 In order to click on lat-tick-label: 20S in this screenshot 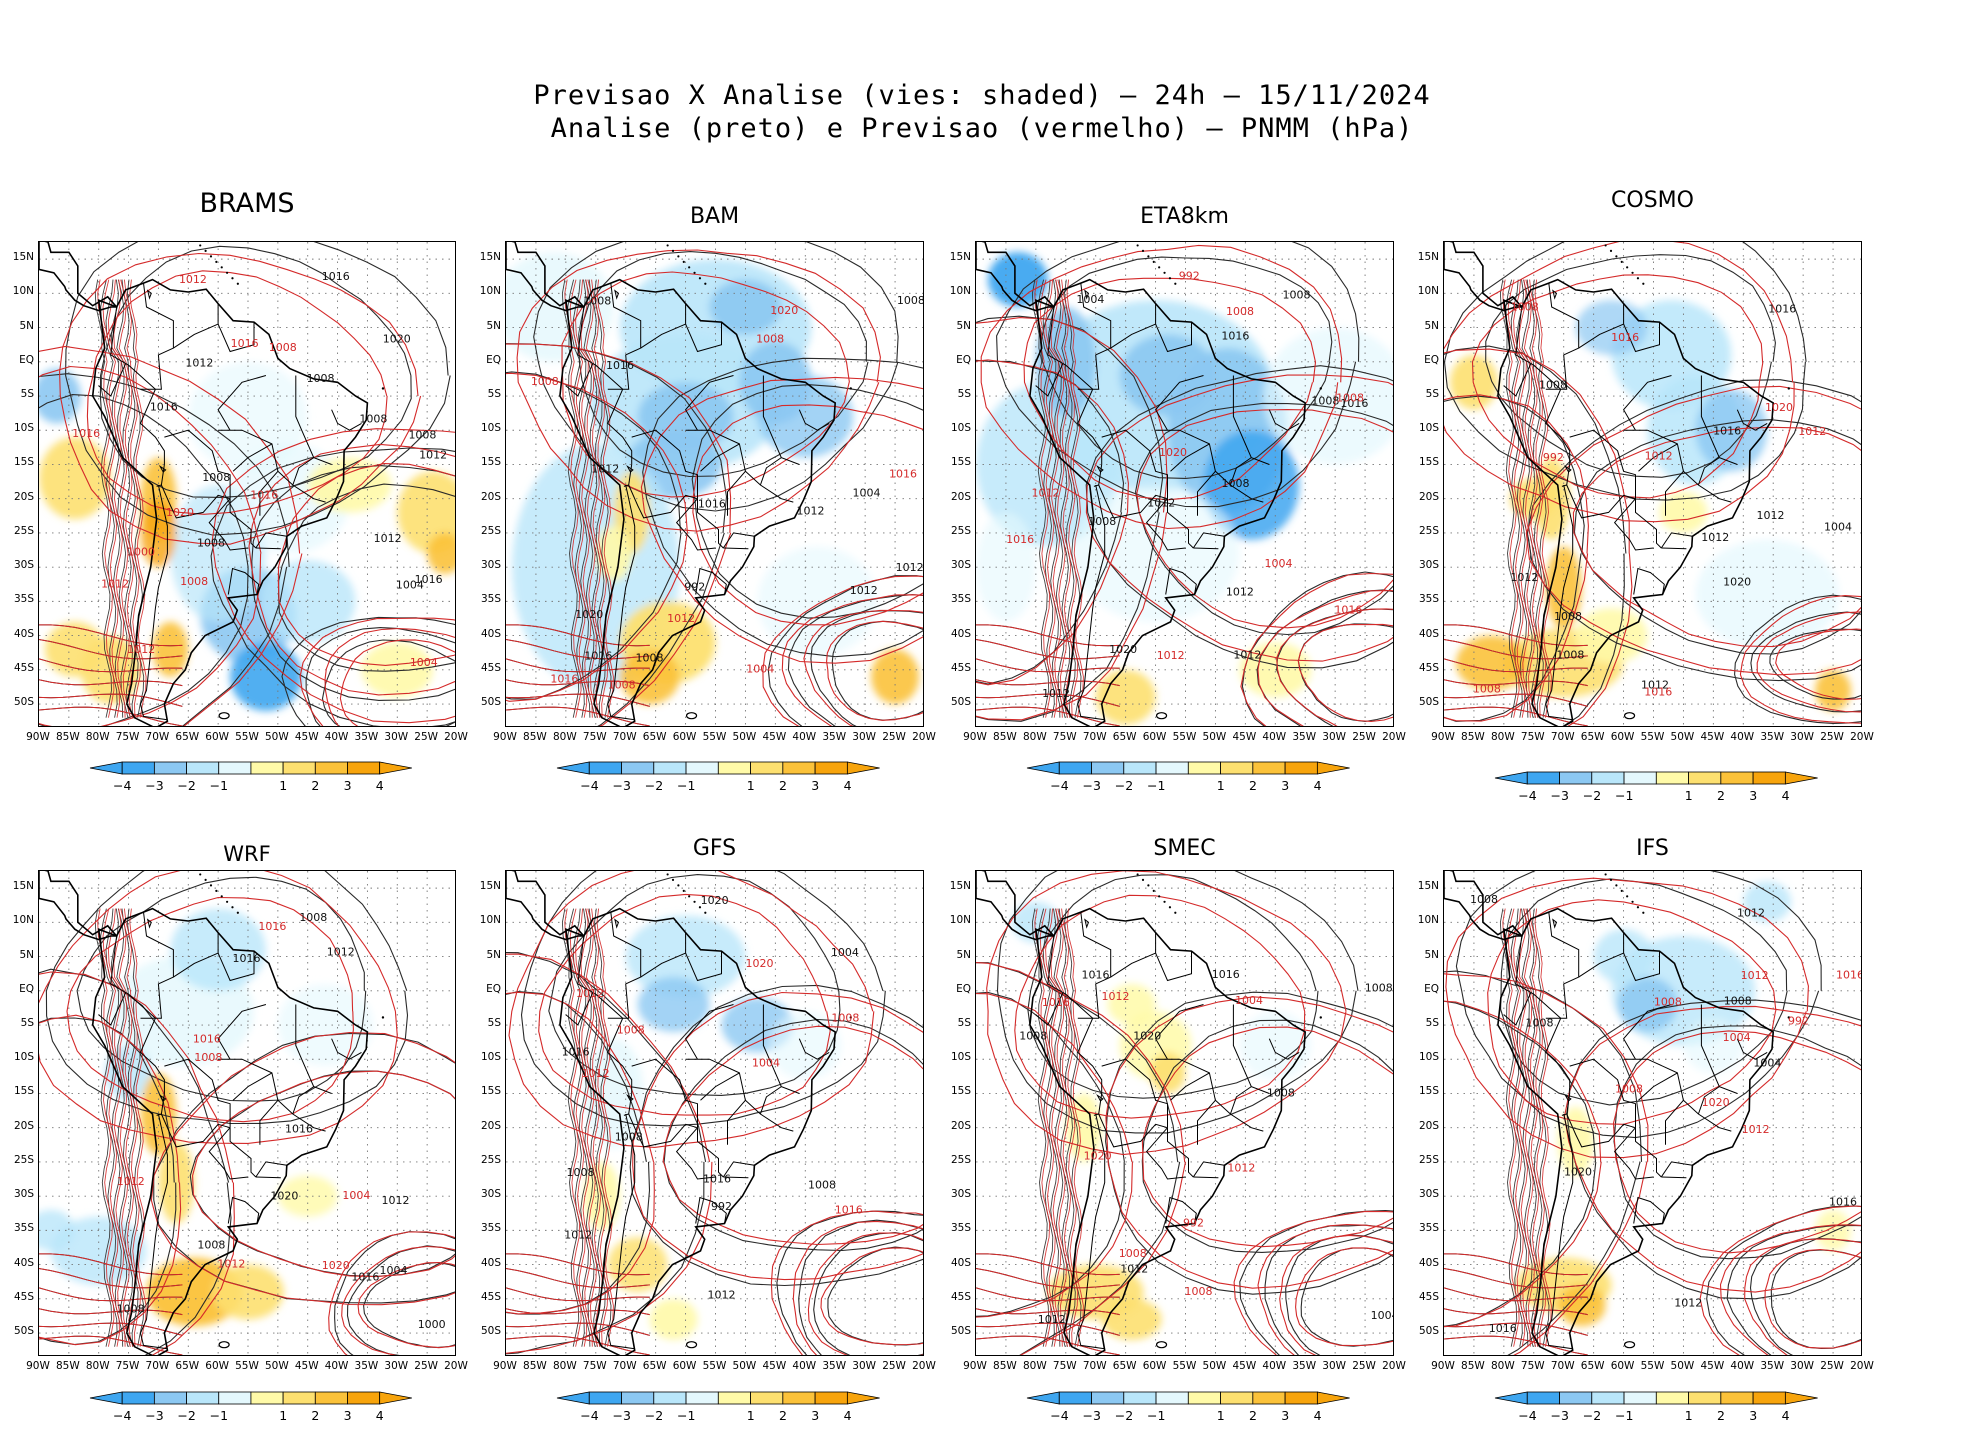, I will do `click(490, 1125)`.